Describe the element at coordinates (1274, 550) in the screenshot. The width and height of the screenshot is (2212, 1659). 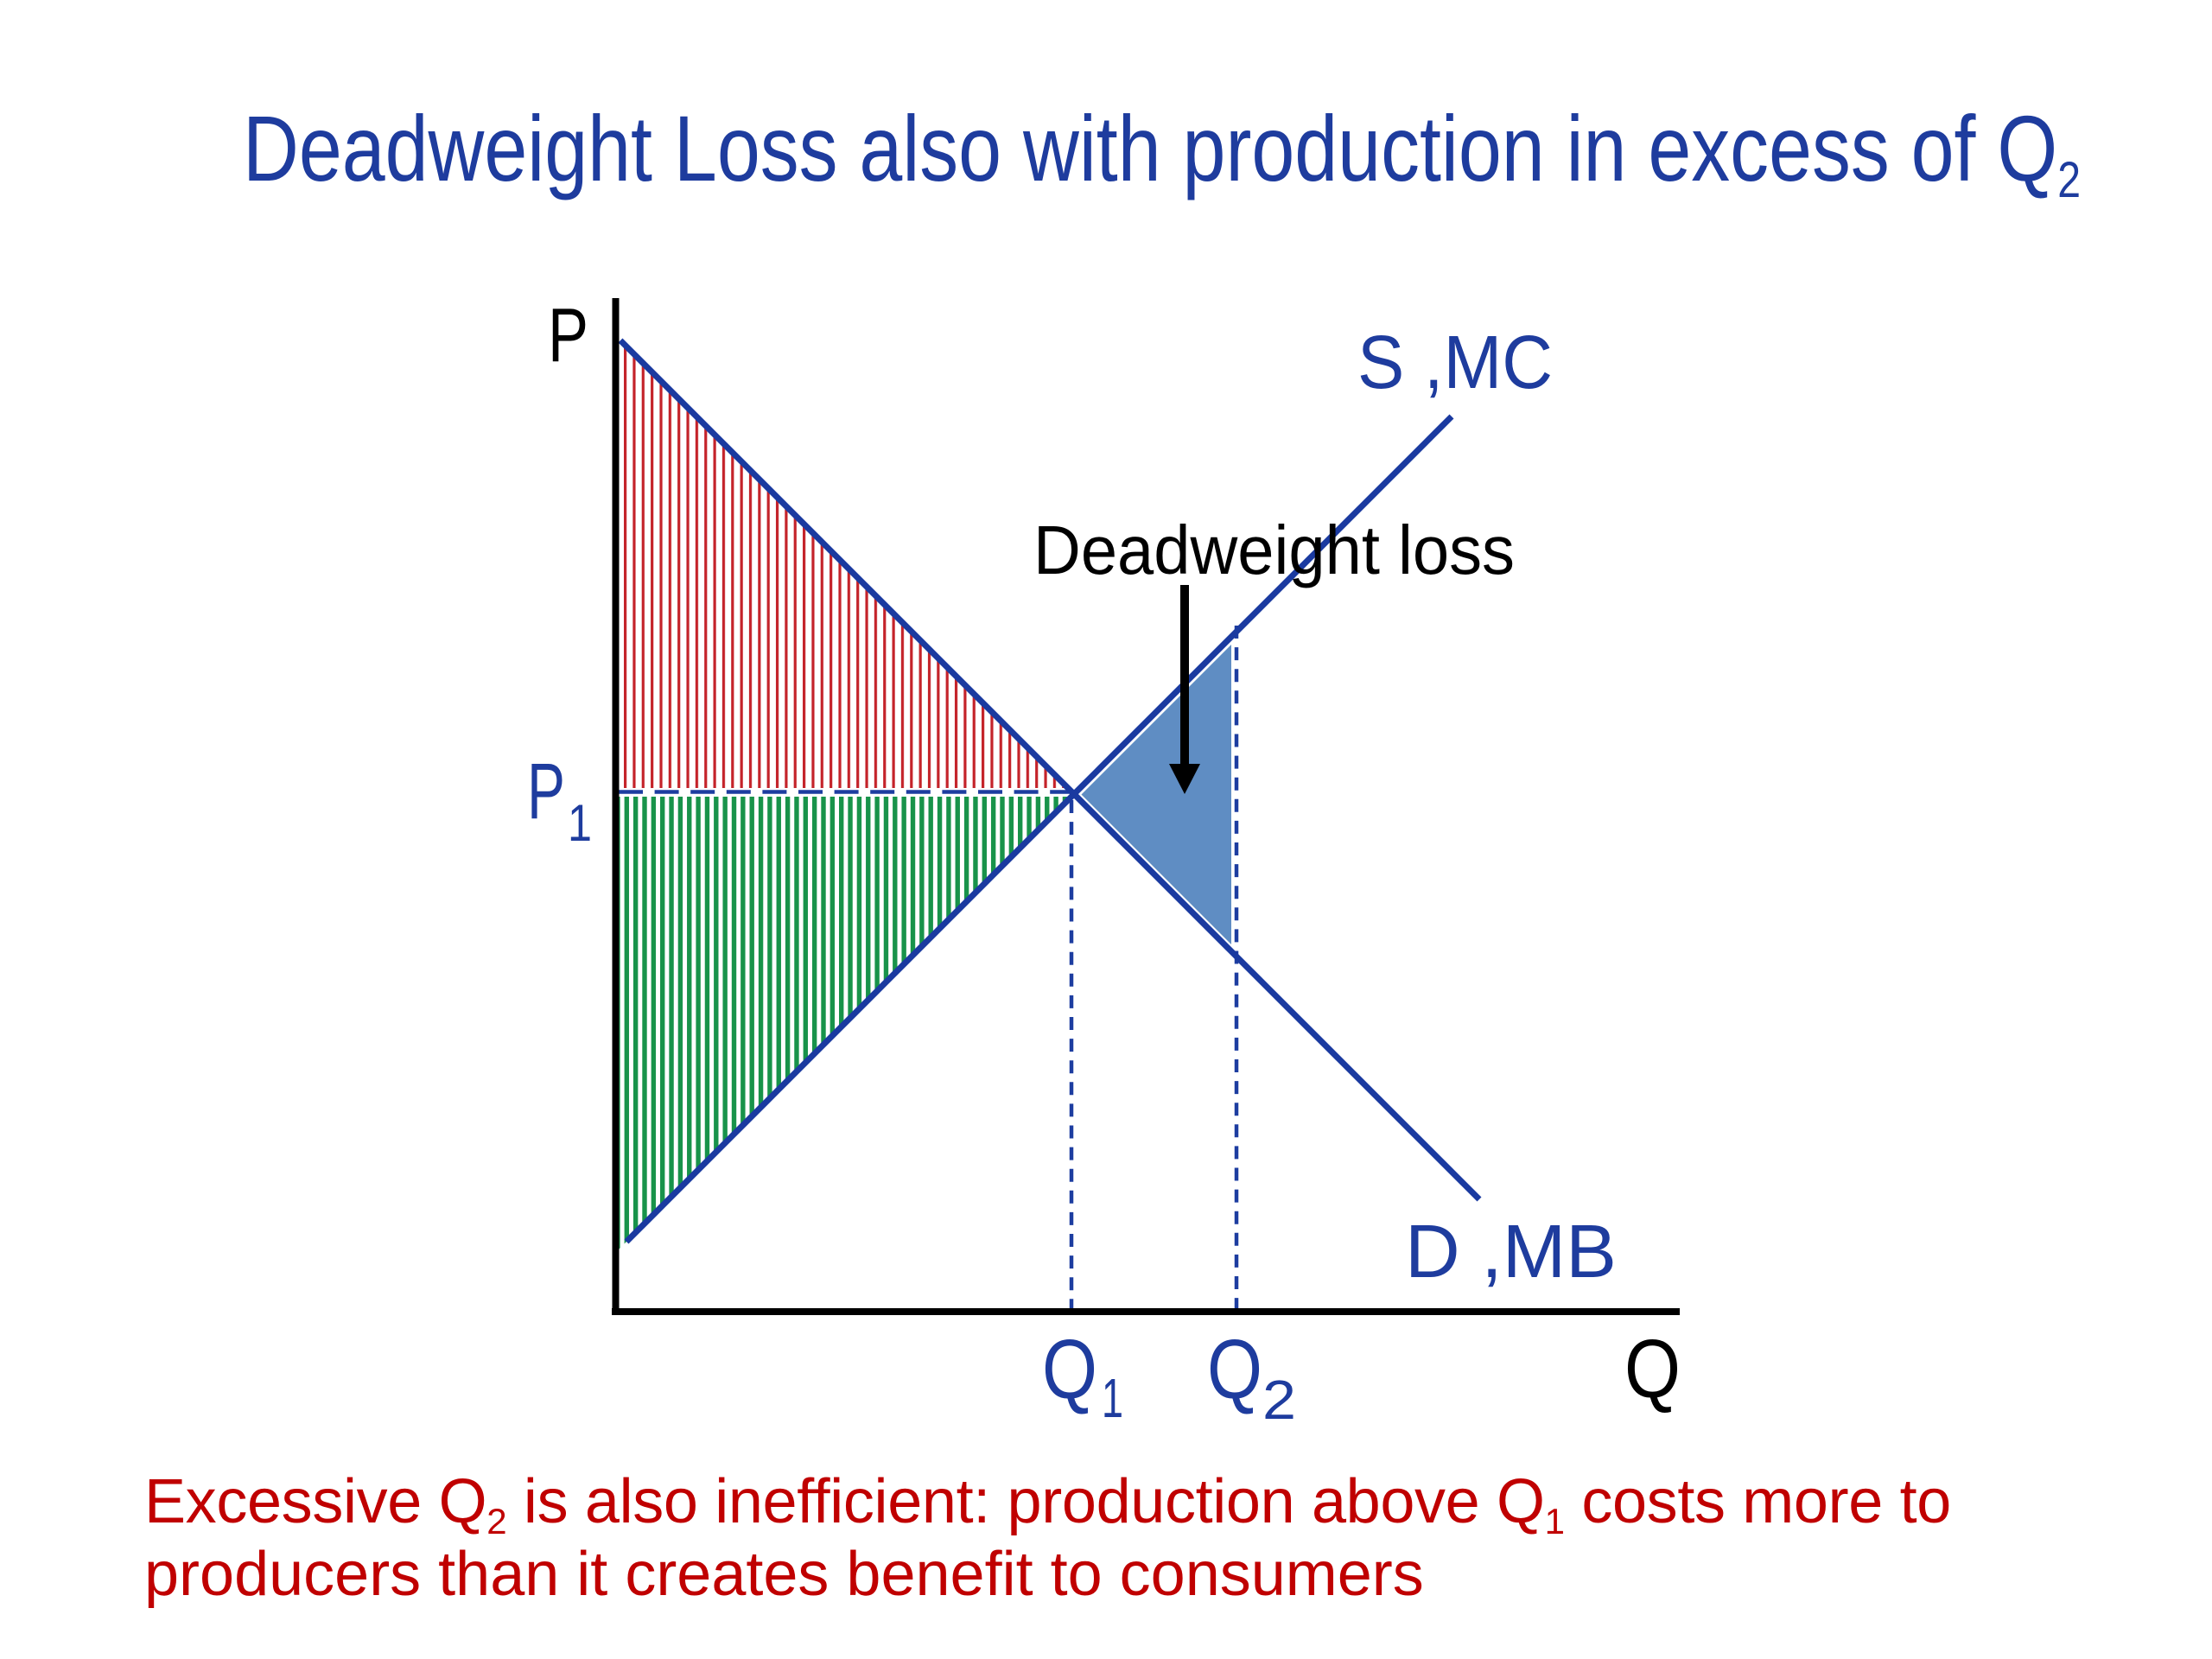
I see `svg-text: Deadweight loss` at that location.